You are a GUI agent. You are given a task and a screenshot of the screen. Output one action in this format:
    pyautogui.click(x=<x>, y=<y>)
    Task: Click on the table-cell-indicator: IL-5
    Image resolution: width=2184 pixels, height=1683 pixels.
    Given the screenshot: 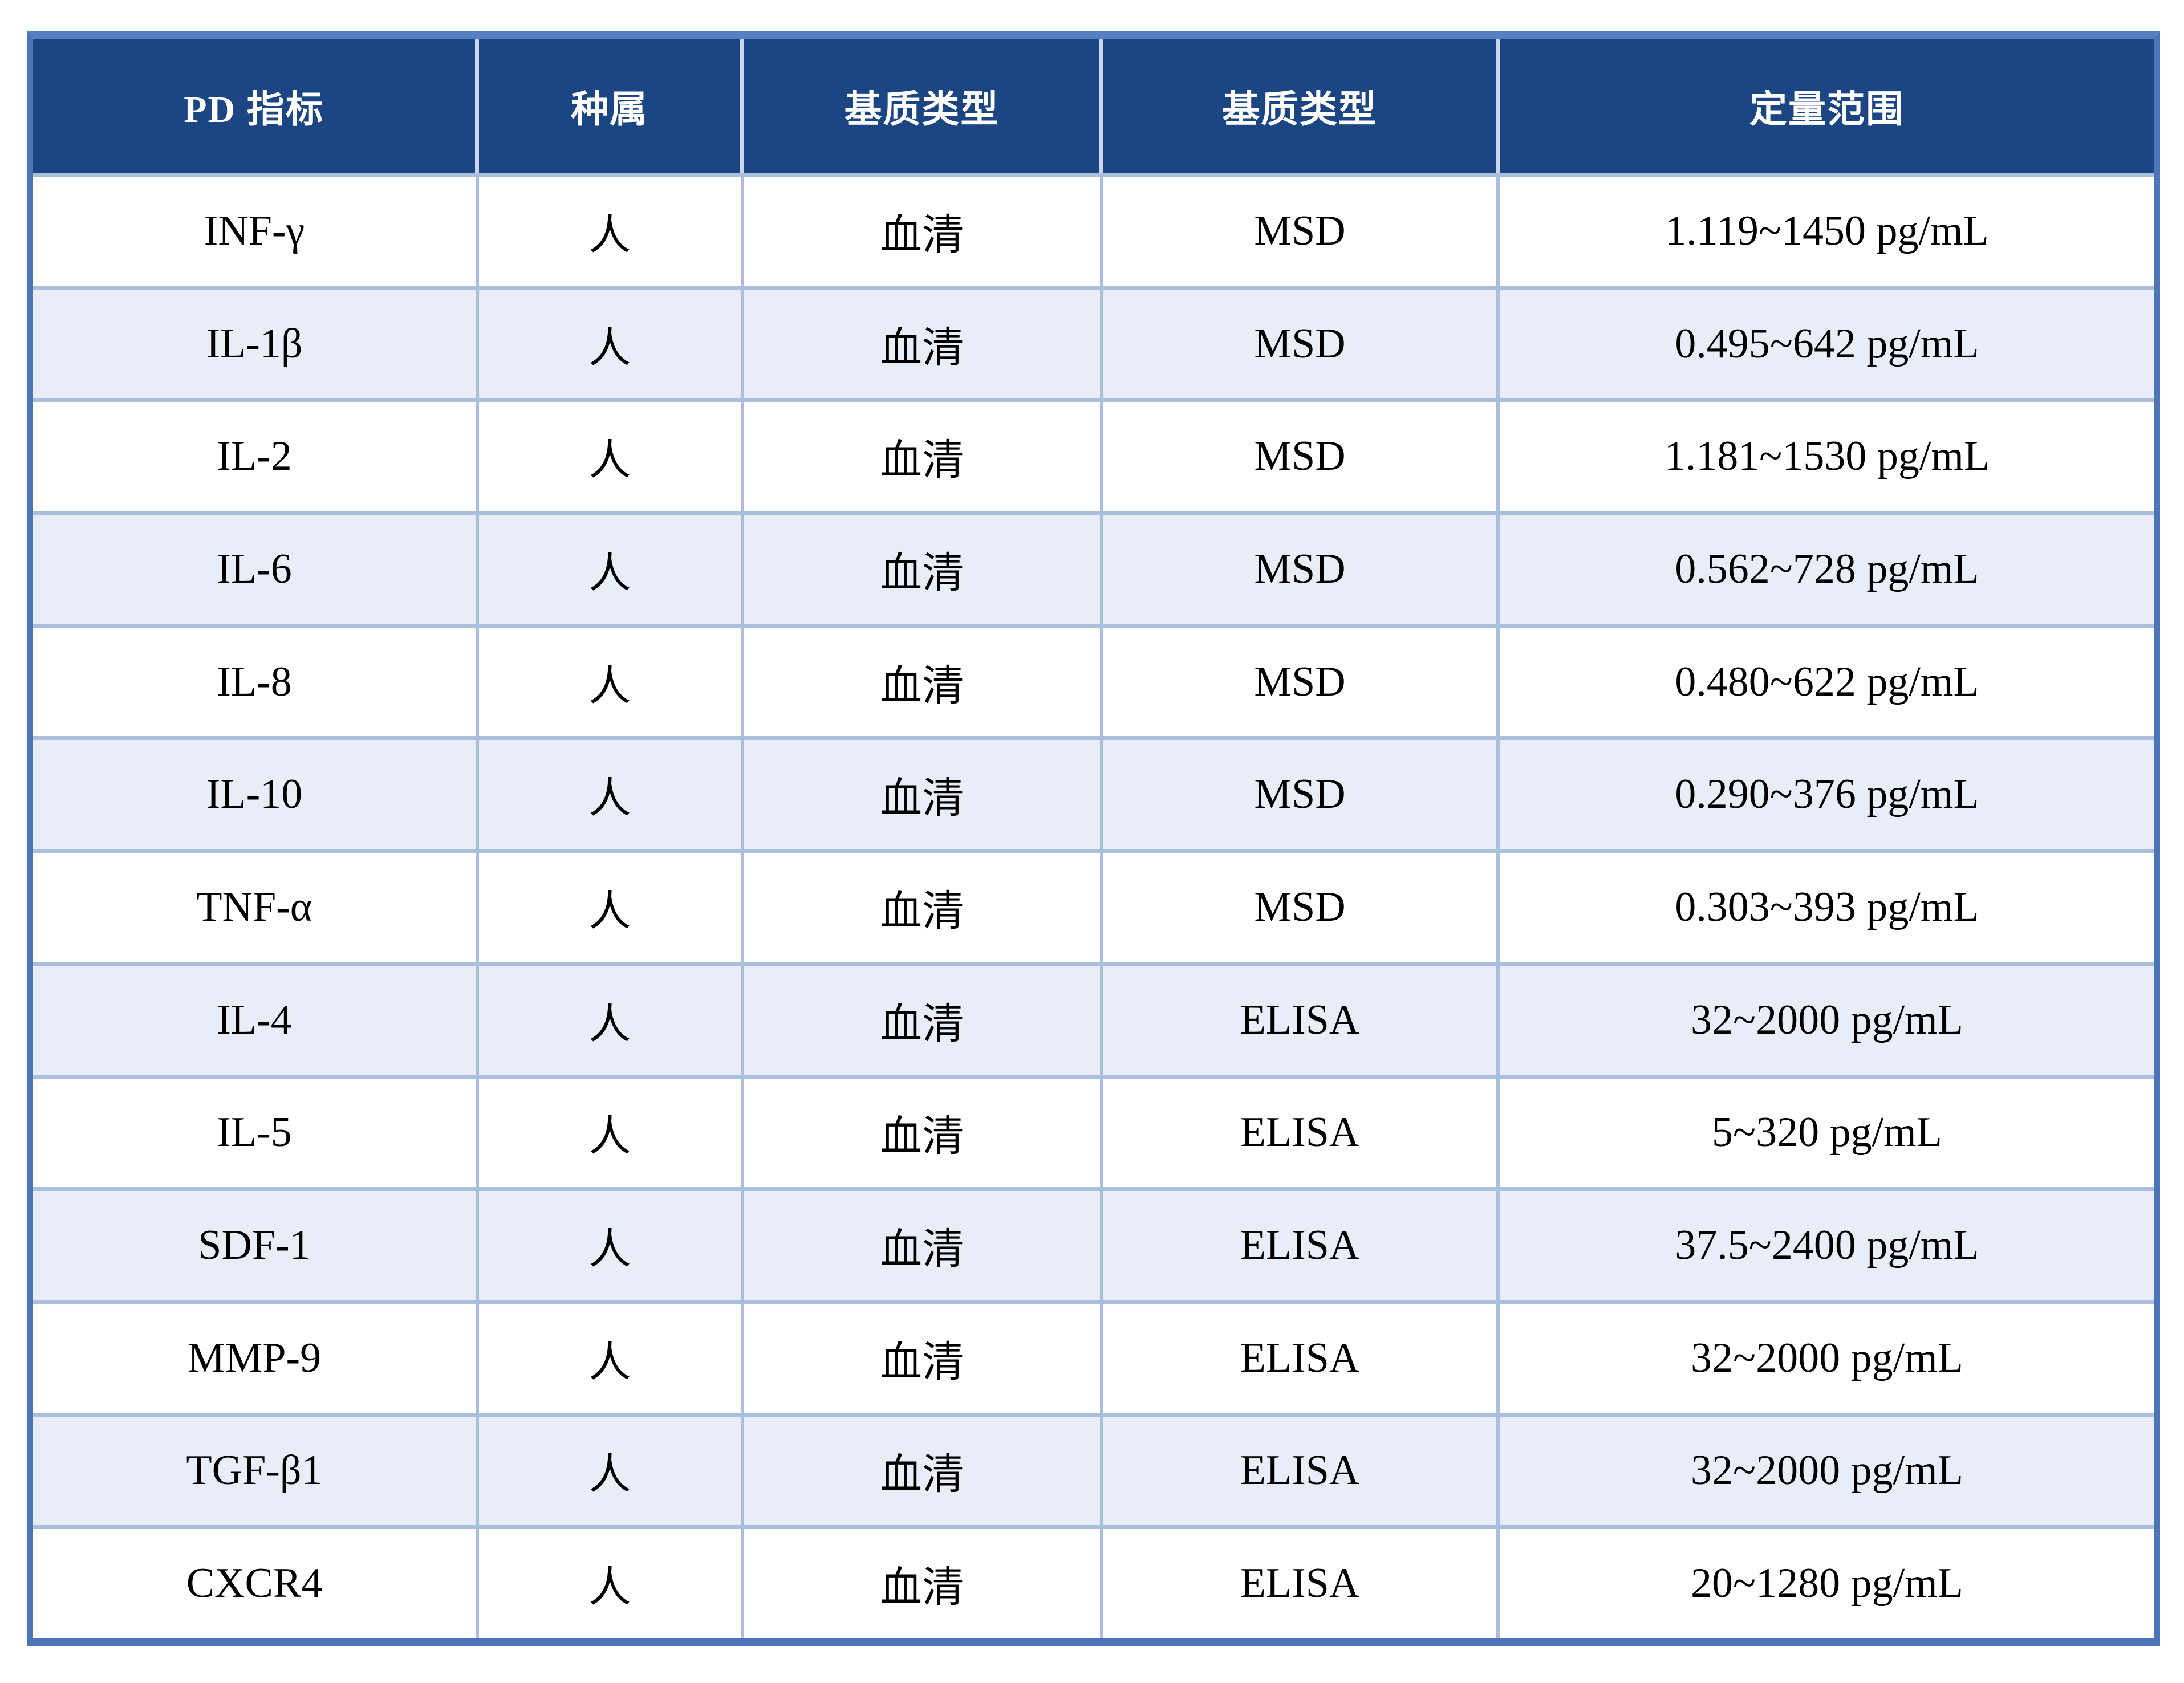 What is the action you would take?
    pyautogui.click(x=256, y=1133)
    